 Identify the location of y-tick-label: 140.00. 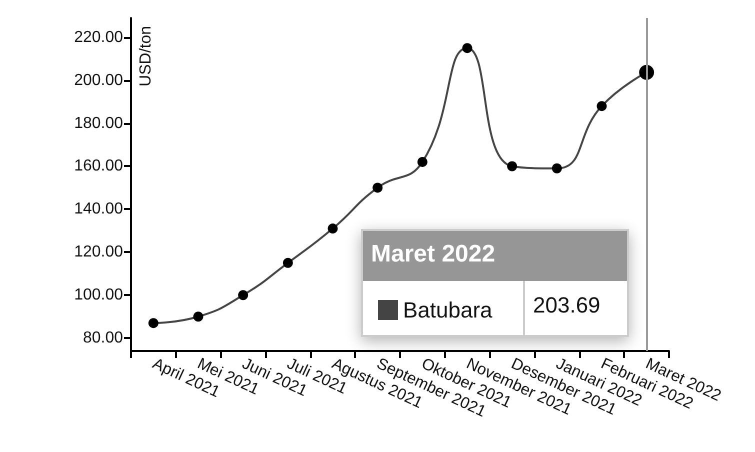
(99, 209).